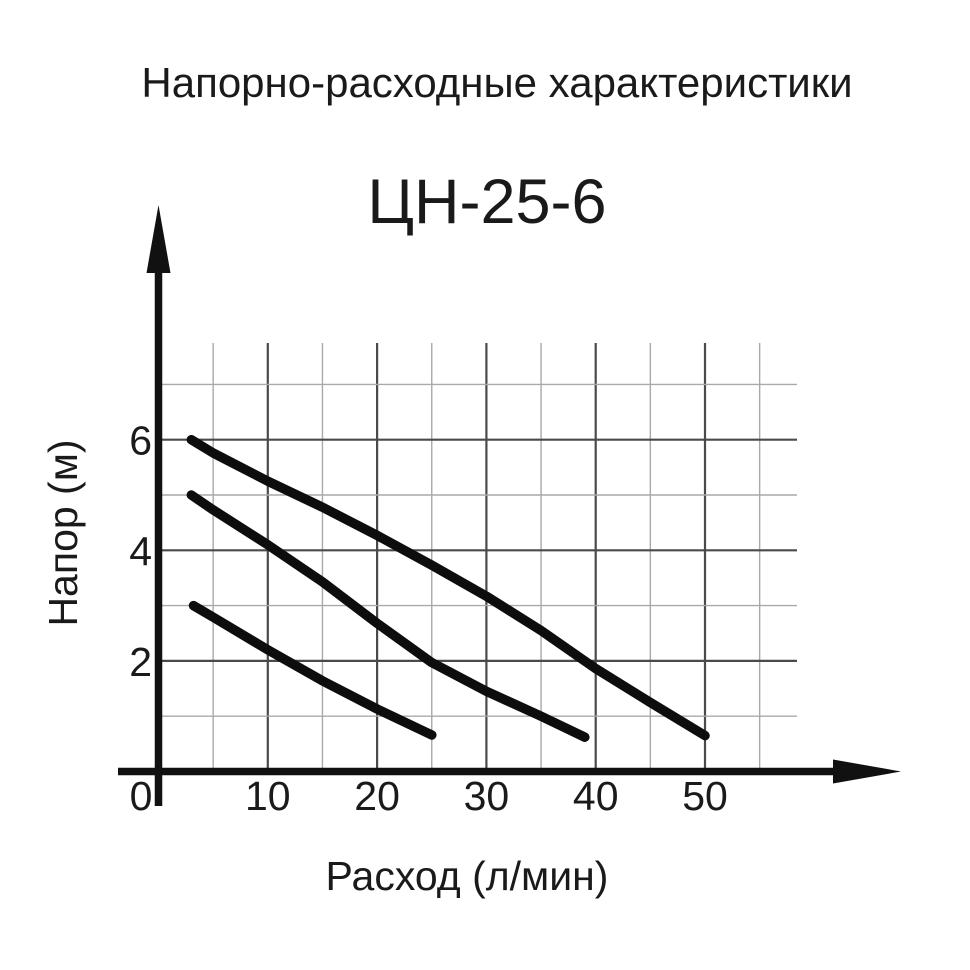 The width and height of the screenshot is (970, 970). I want to click on y-tick-label: 6, so click(140, 441).